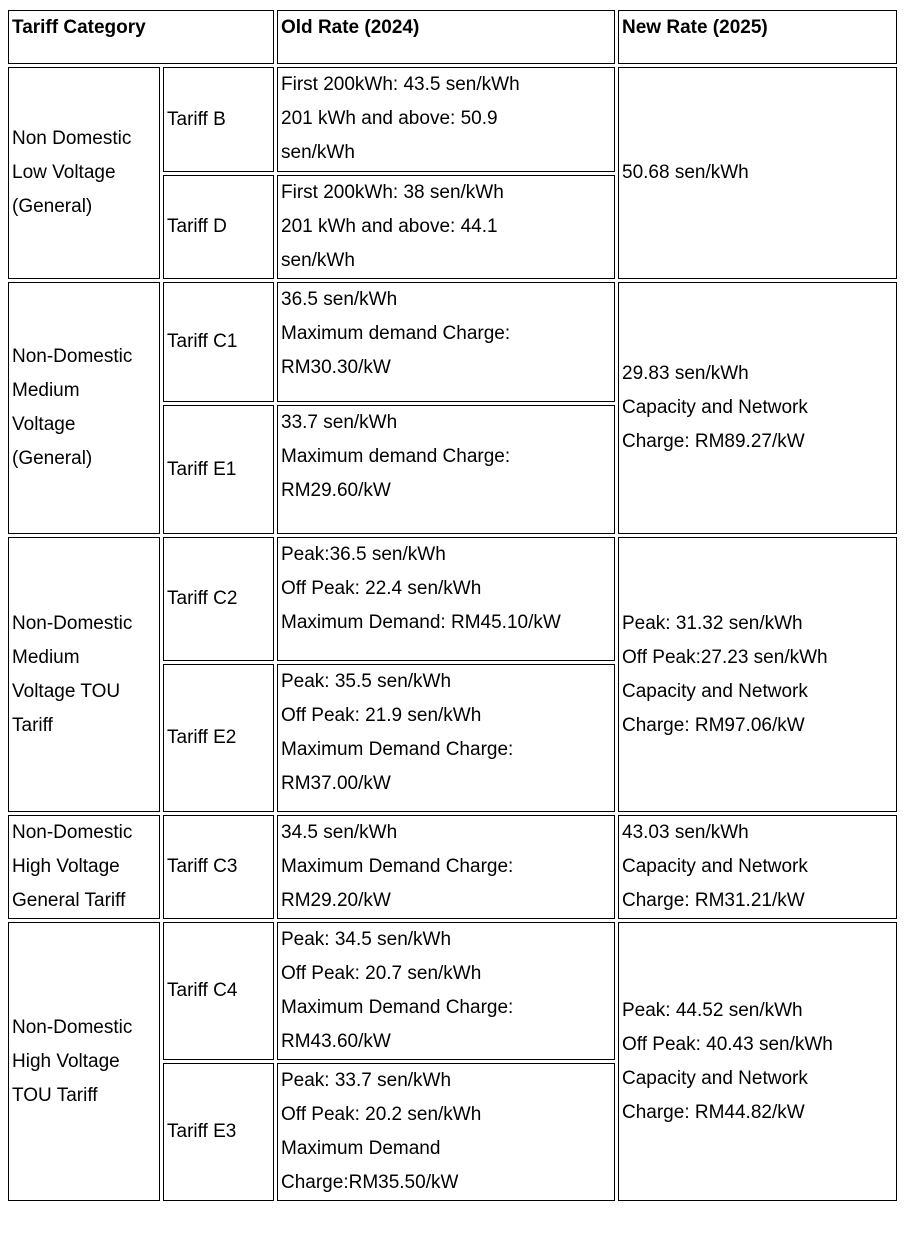 This screenshot has height=1233, width=905. I want to click on cell-line: RM43.60/kW, so click(336, 1041).